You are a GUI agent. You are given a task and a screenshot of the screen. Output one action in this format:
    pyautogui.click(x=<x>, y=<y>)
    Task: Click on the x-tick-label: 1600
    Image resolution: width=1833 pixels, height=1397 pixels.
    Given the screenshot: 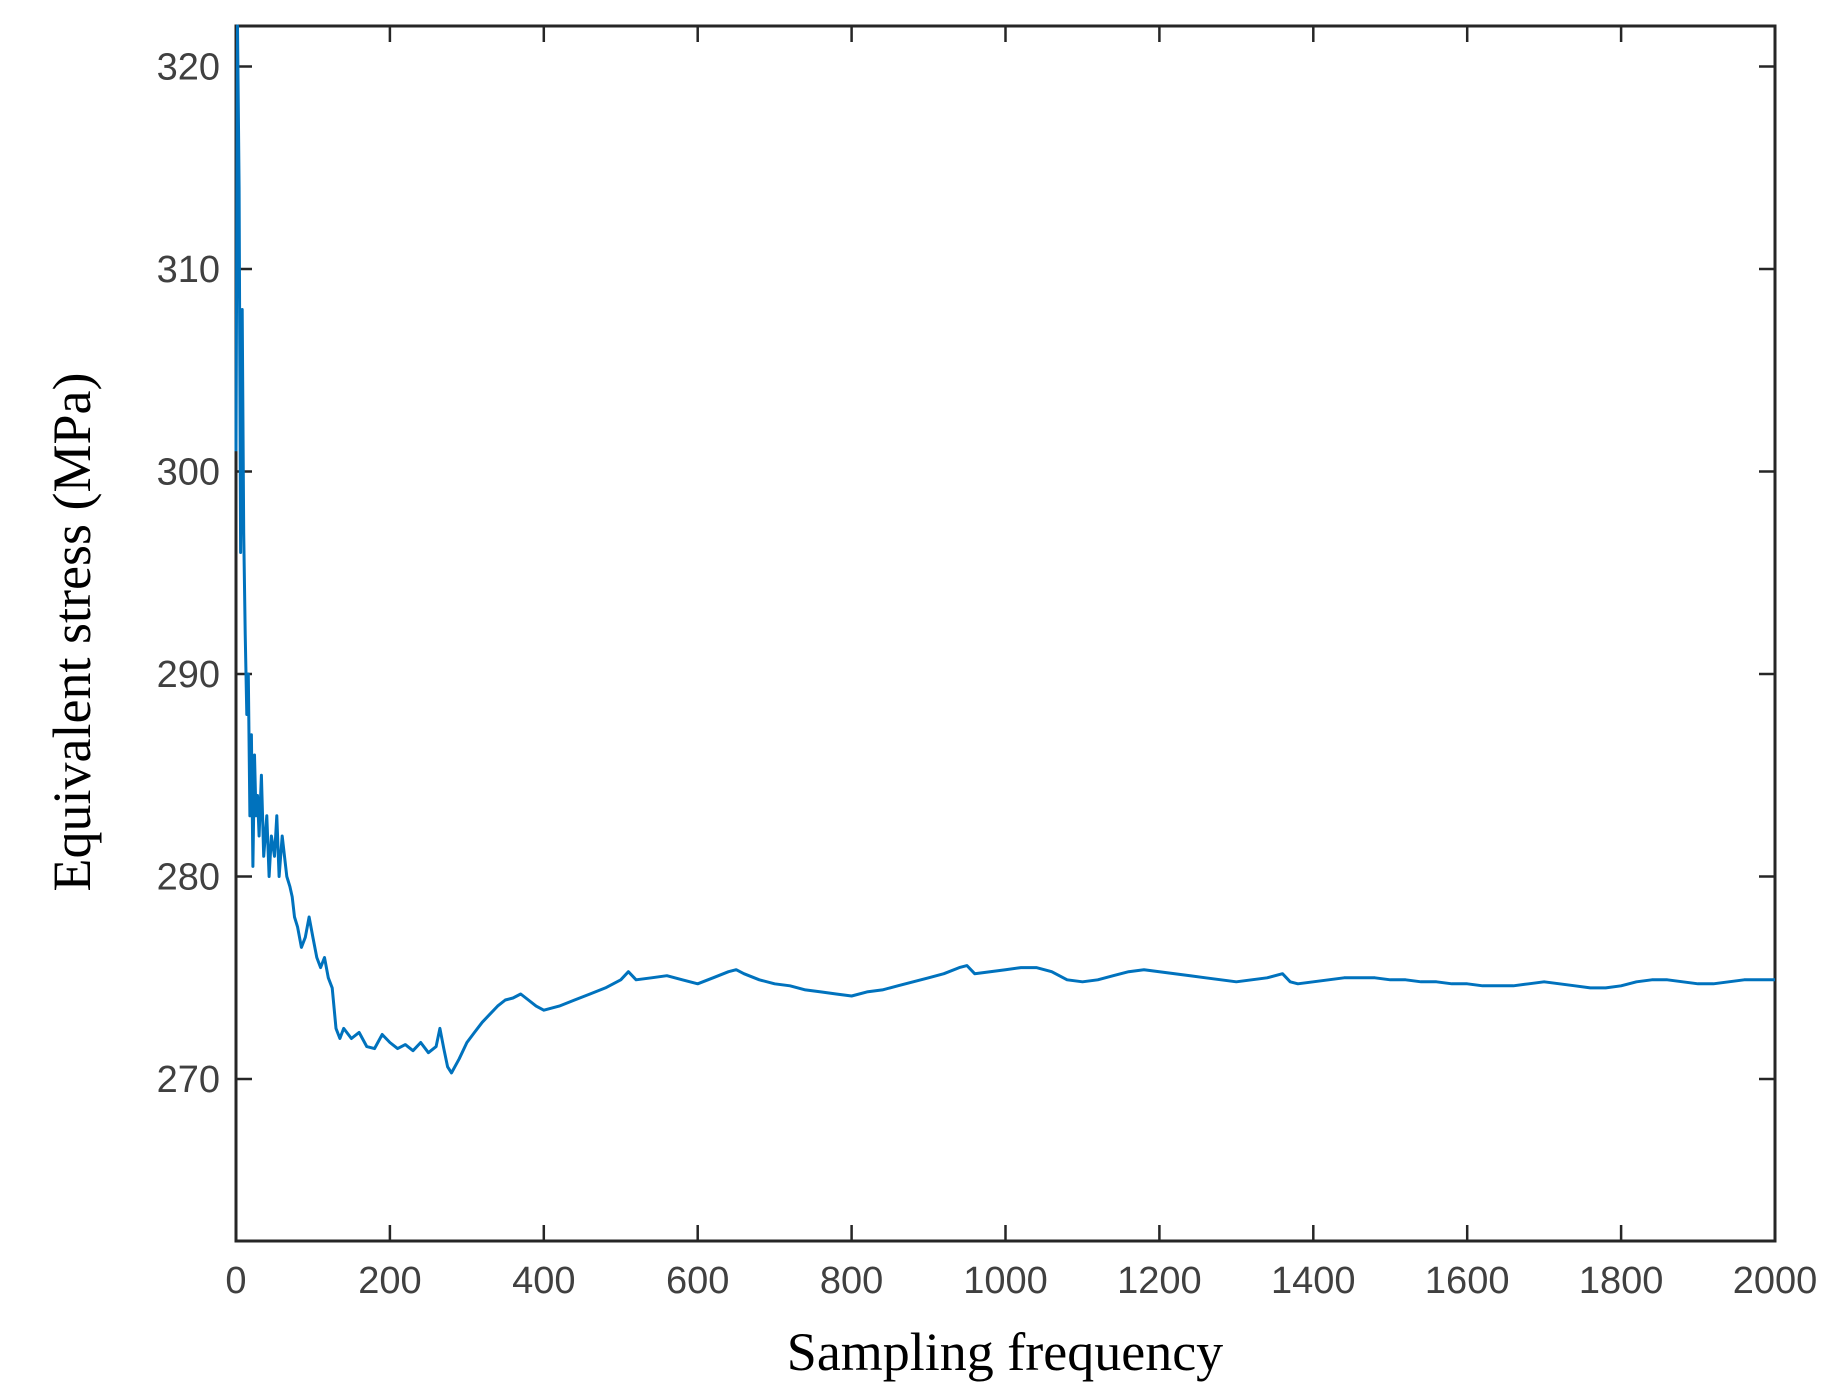 What is the action you would take?
    pyautogui.click(x=1467, y=1281)
    